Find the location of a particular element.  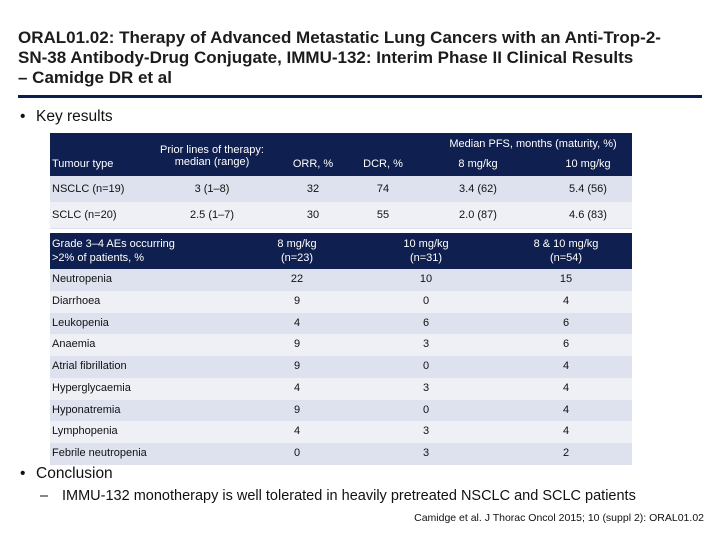

dash-icon: – is located at coordinates (44, 496).